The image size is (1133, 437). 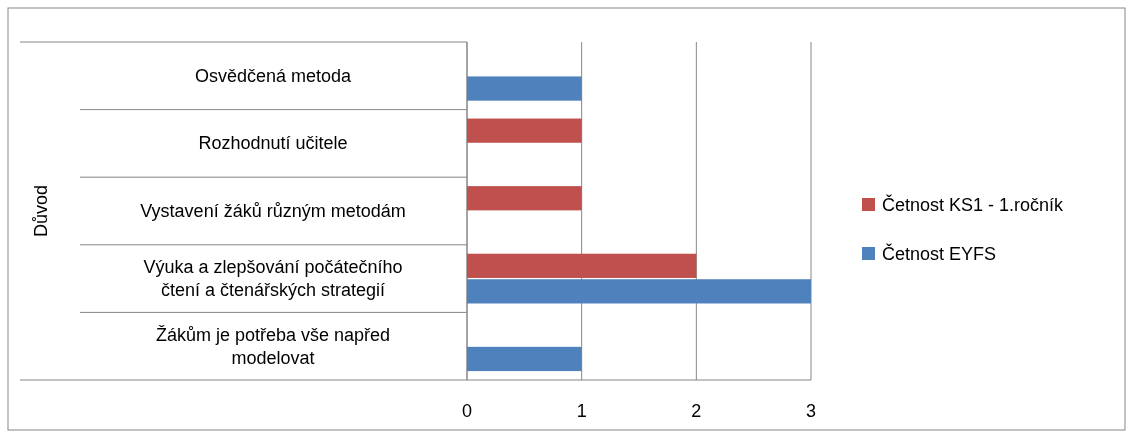 What do you see at coordinates (273, 75) in the screenshot?
I see `y-tick-label: Osvědčená metoda` at bounding box center [273, 75].